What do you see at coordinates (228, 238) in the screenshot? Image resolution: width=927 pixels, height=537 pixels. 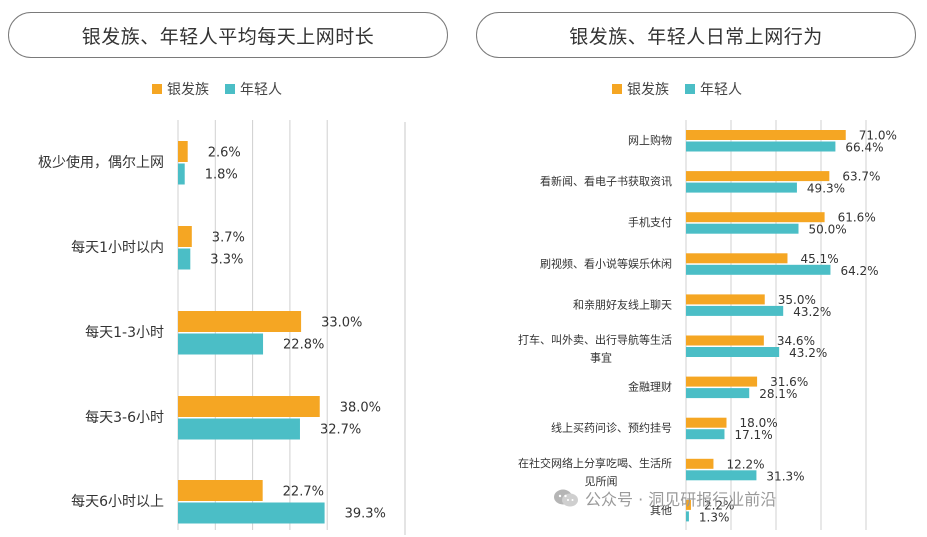 I see `value-label-silver: 3.7%` at bounding box center [228, 238].